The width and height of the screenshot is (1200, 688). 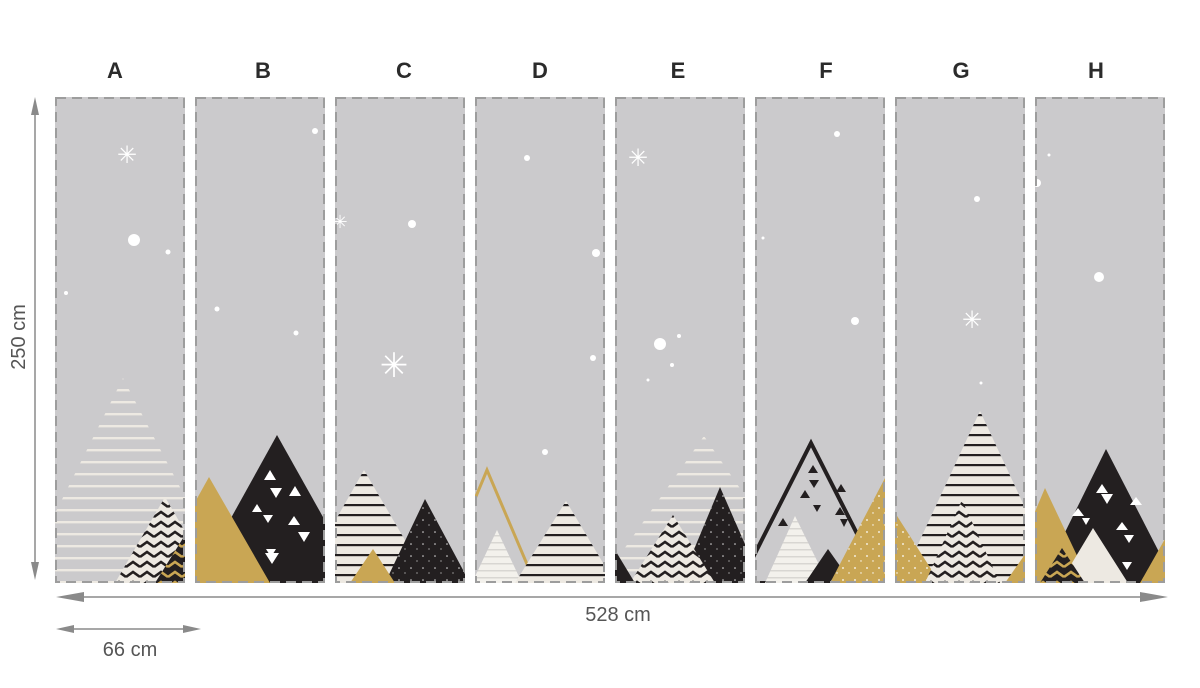 What do you see at coordinates (130, 650) in the screenshot?
I see `panel-width-label: 66 cm` at bounding box center [130, 650].